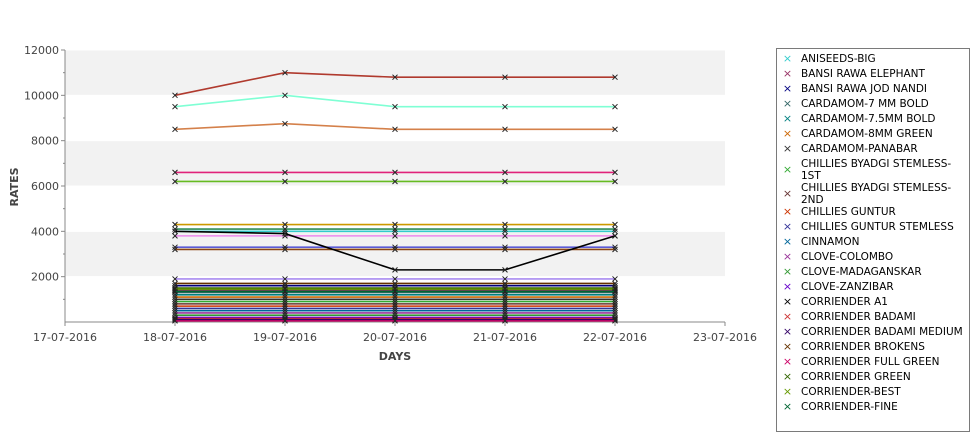 The width and height of the screenshot is (975, 432). What do you see at coordinates (873, 243) in the screenshot?
I see `legend-item: × CINNAMON` at bounding box center [873, 243].